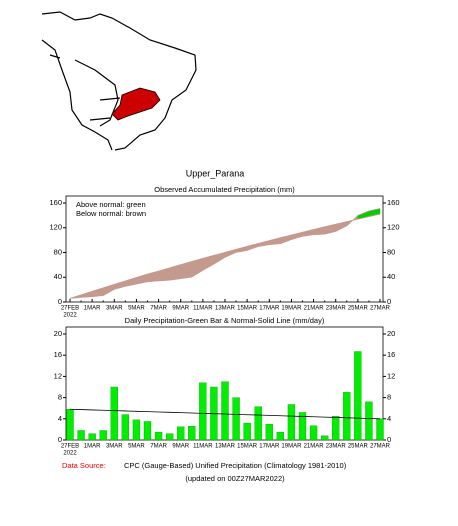 The image size is (458, 526). What do you see at coordinates (389, 397) in the screenshot?
I see `y2-tick-label: 8` at bounding box center [389, 397].